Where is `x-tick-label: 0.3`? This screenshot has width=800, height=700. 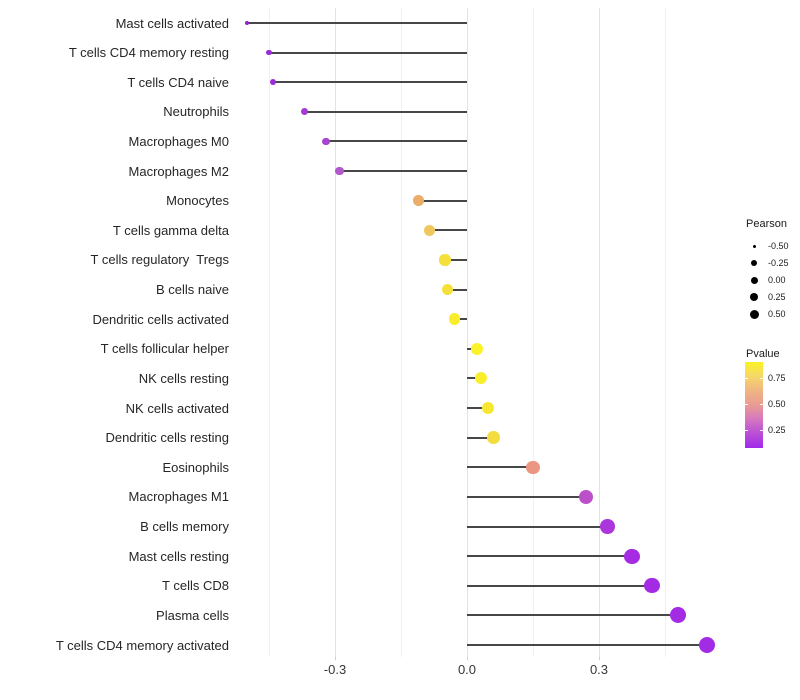 x-tick-label: 0.3 is located at coordinates (599, 669).